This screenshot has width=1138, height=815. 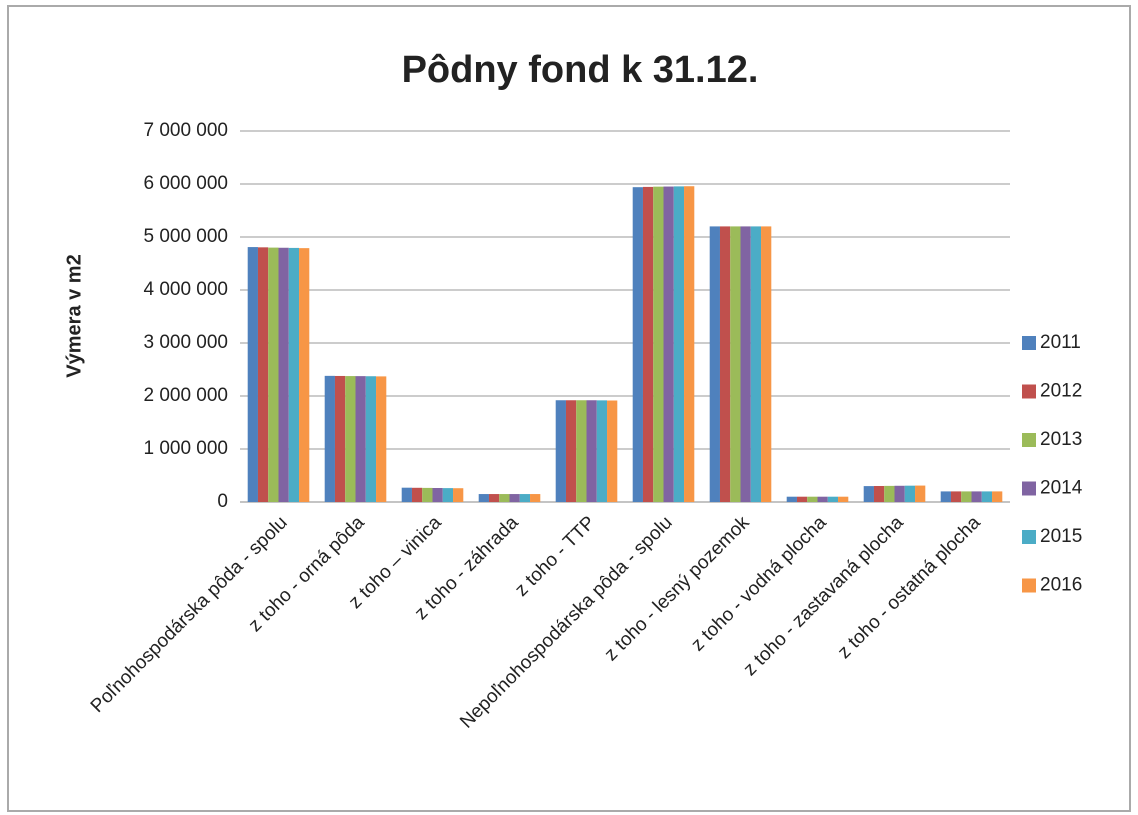 I want to click on y-tick-label: 0, so click(x=222, y=501).